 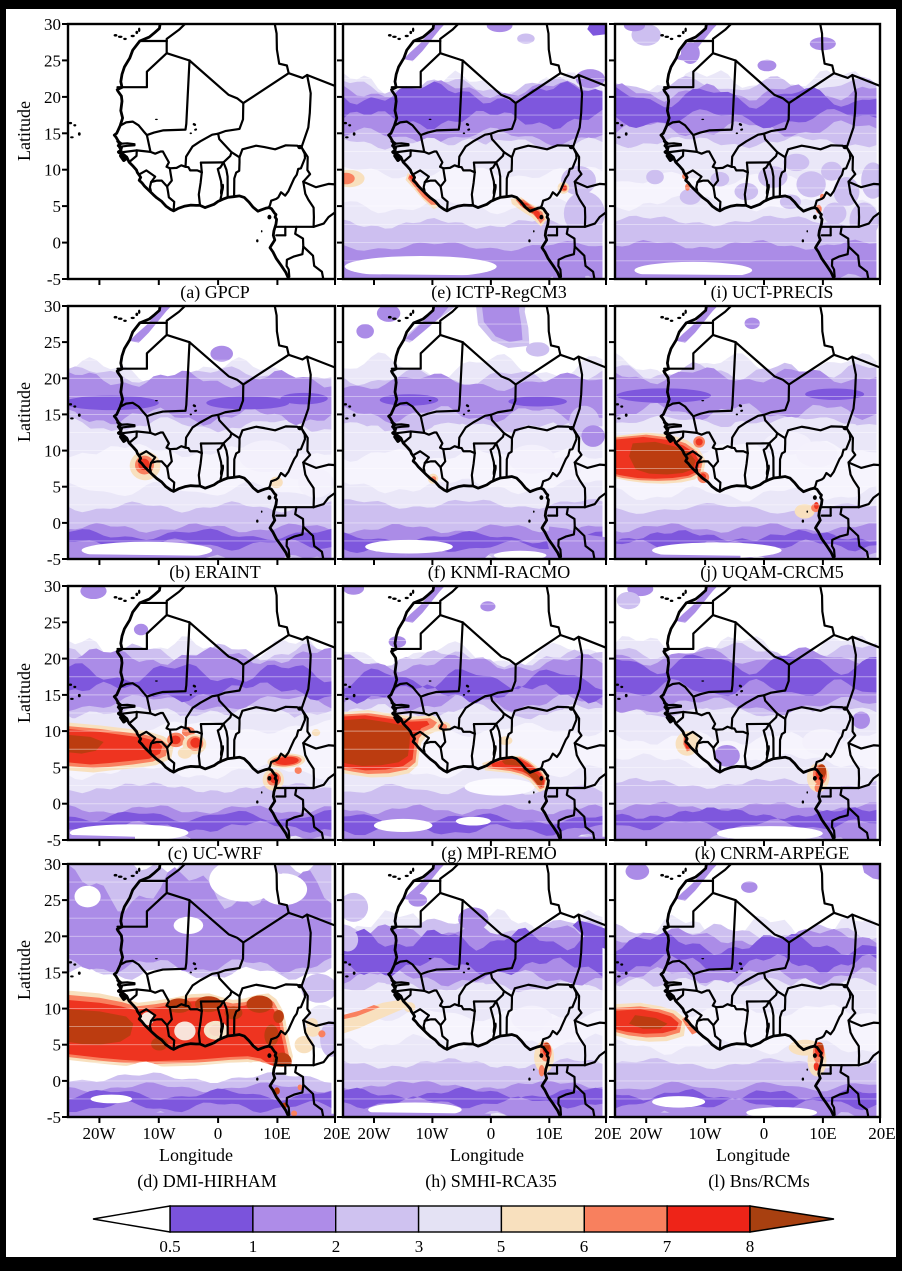 I want to click on svg-text: (b) ERAINT, so click(x=214, y=572).